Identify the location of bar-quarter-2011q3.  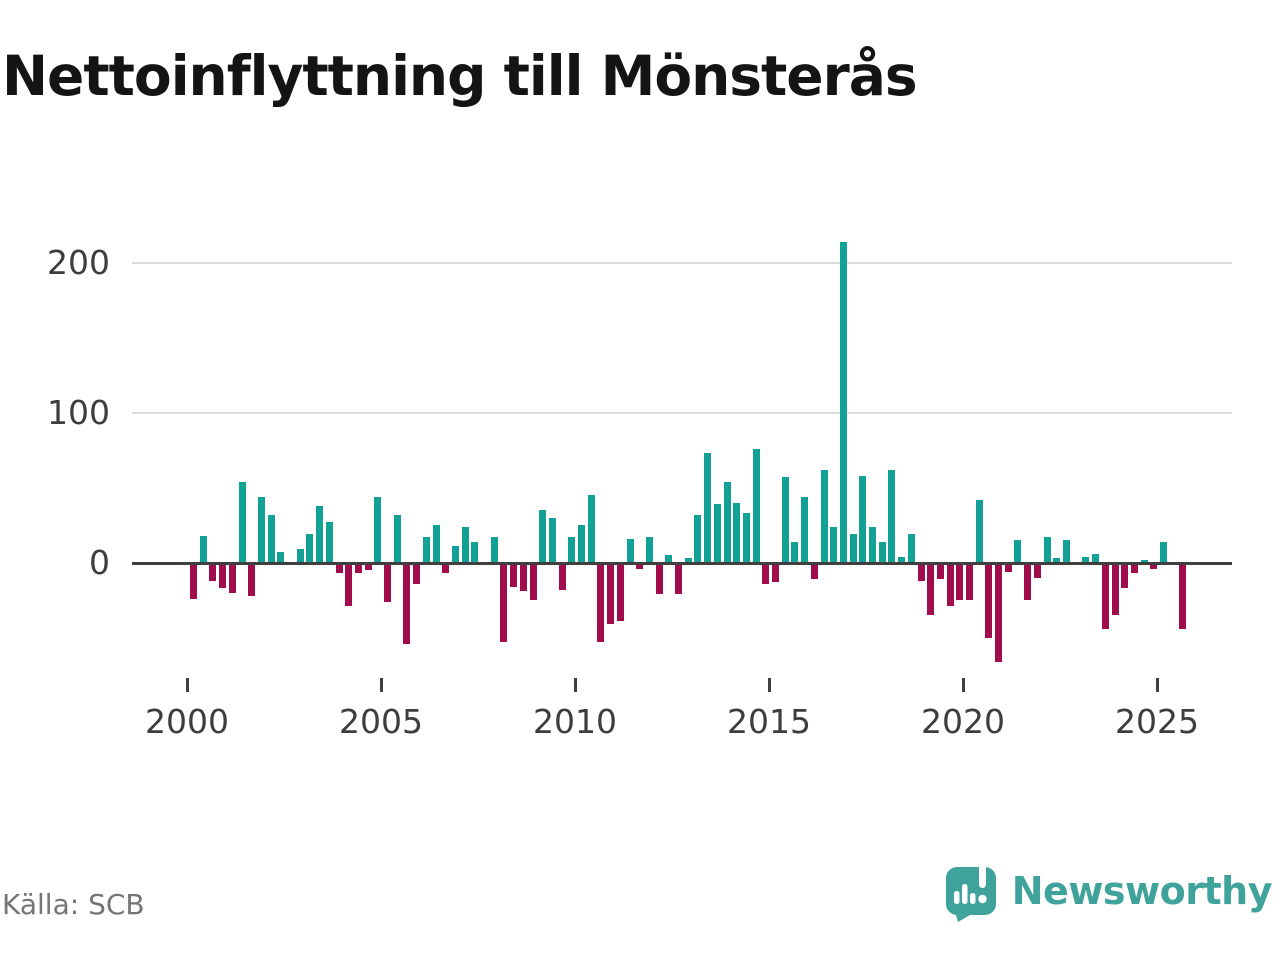
(639, 566).